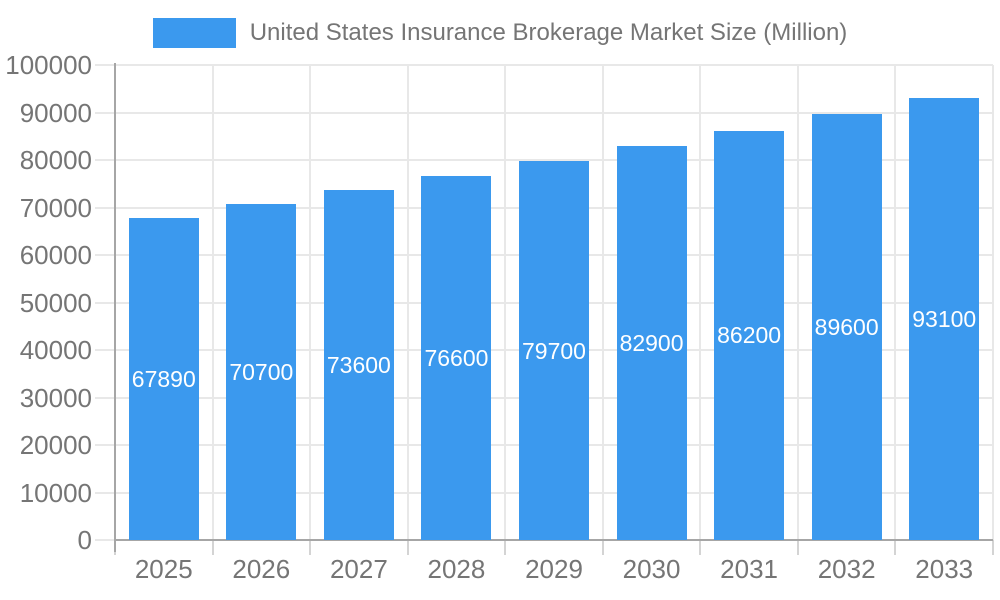 This screenshot has height=600, width=1000. What do you see at coordinates (358, 569) in the screenshot?
I see `x-axis-tick-label: 2027` at bounding box center [358, 569].